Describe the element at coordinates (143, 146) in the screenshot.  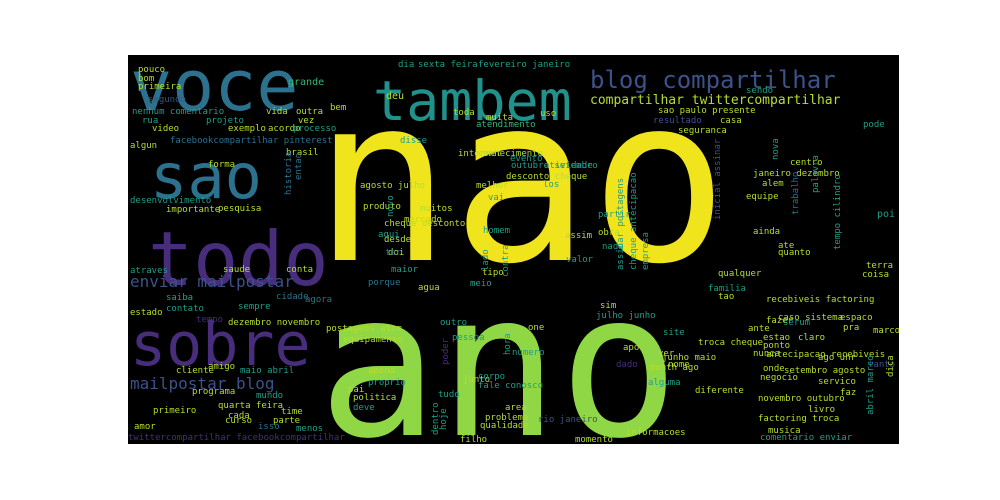
I see `word-algun: algun` at that location.